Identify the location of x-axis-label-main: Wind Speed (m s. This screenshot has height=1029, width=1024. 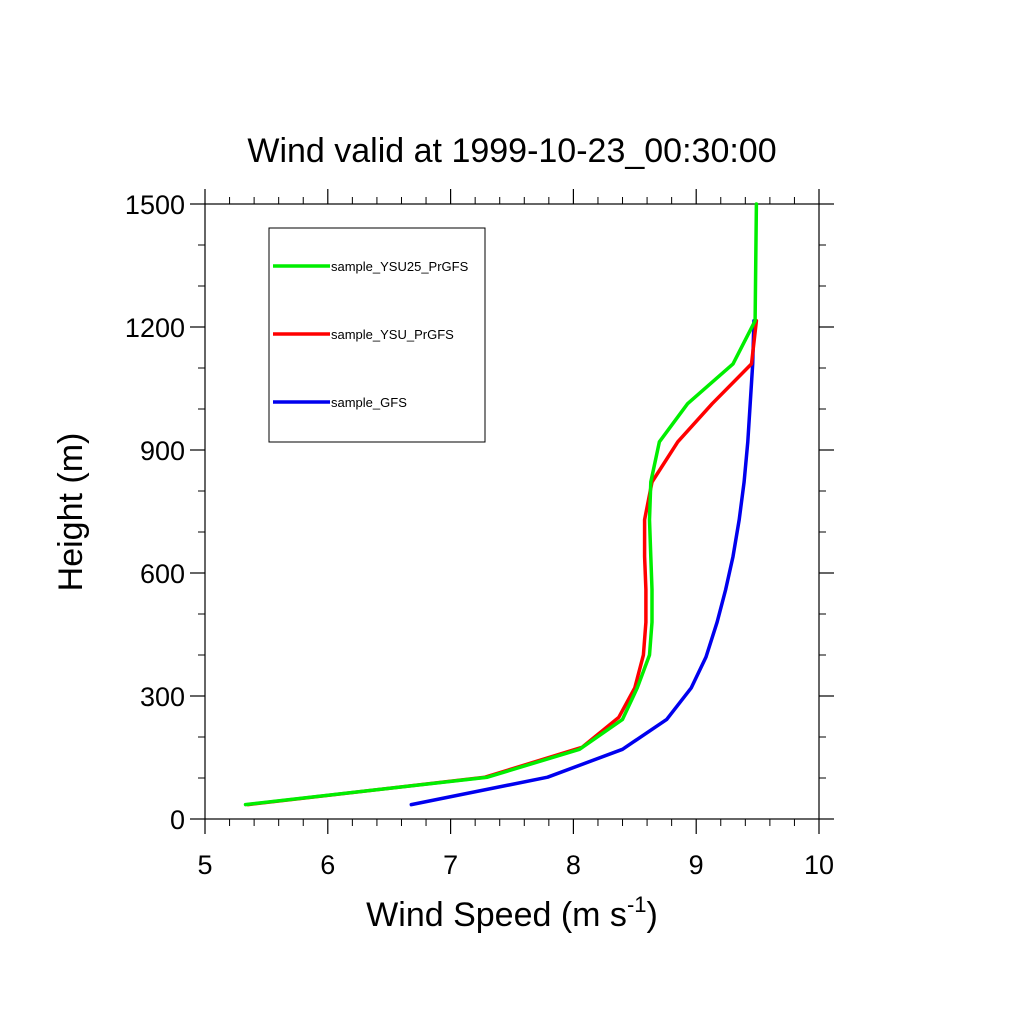
(496, 915).